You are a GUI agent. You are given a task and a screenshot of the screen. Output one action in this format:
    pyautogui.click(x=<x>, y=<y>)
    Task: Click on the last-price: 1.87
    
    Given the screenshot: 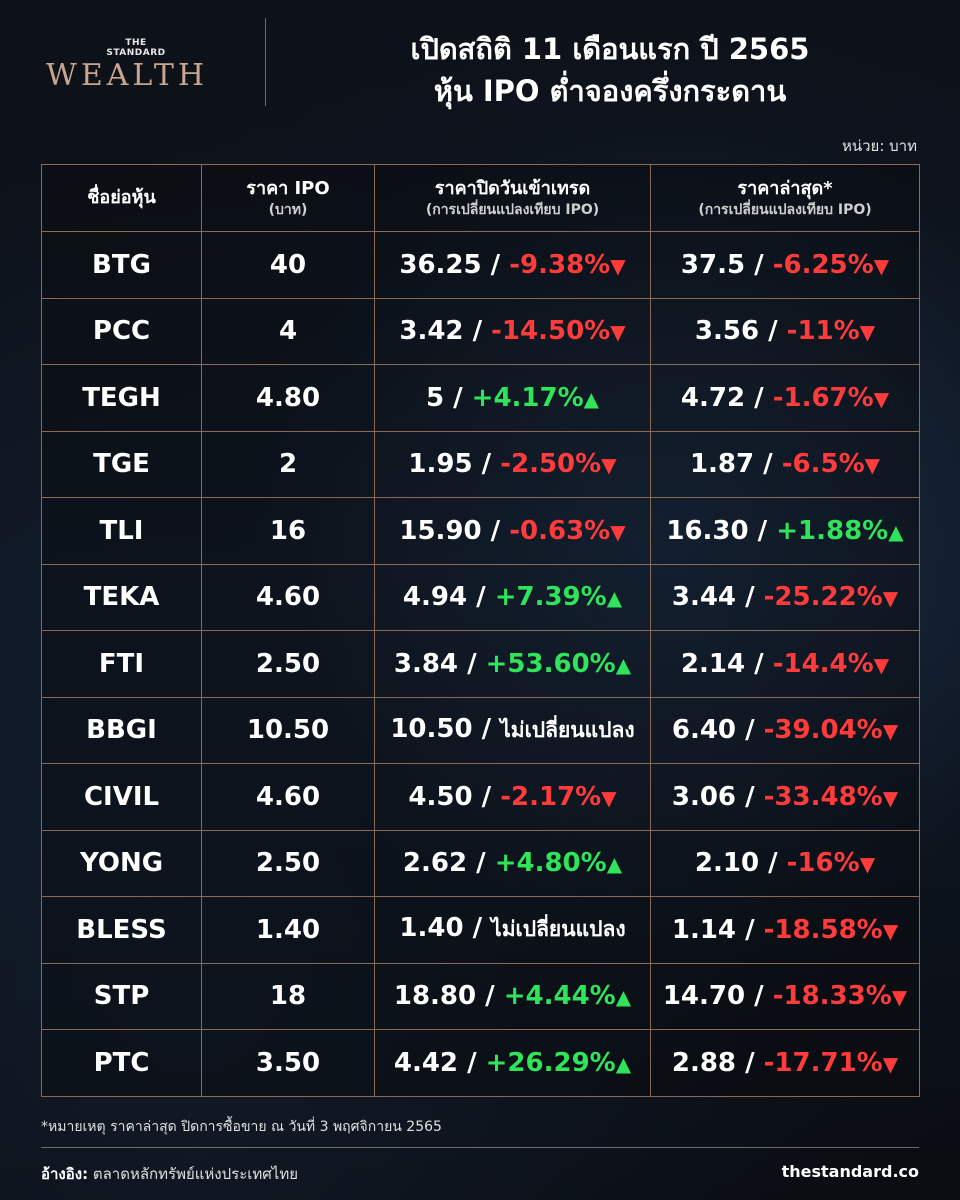 What is the action you would take?
    pyautogui.click(x=722, y=464)
    